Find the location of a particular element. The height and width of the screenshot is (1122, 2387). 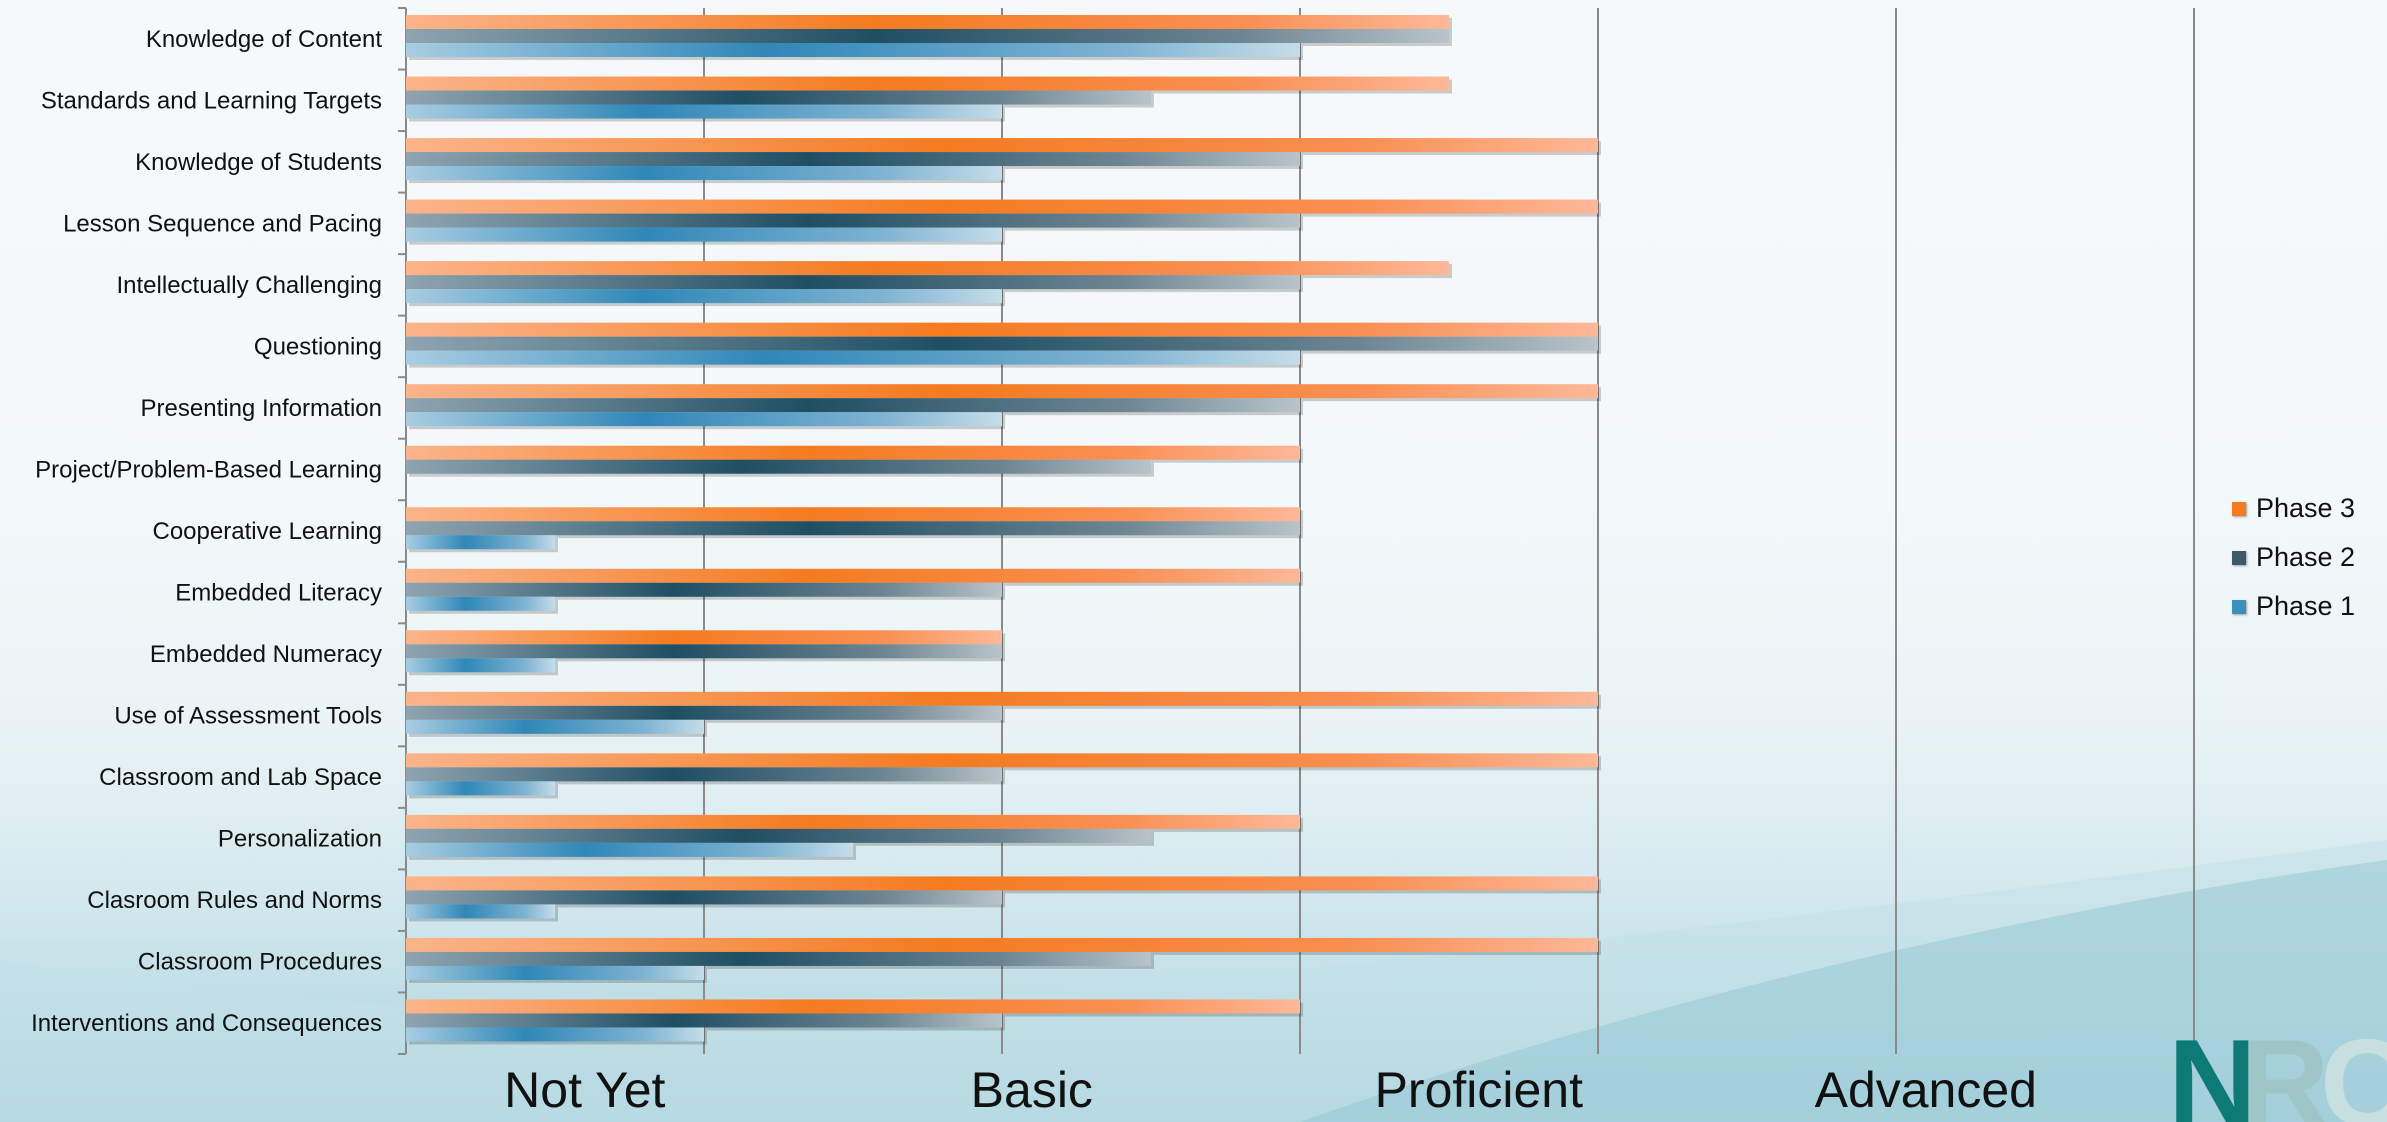

category-label: Interventions and Consequences is located at coordinates (206, 1023).